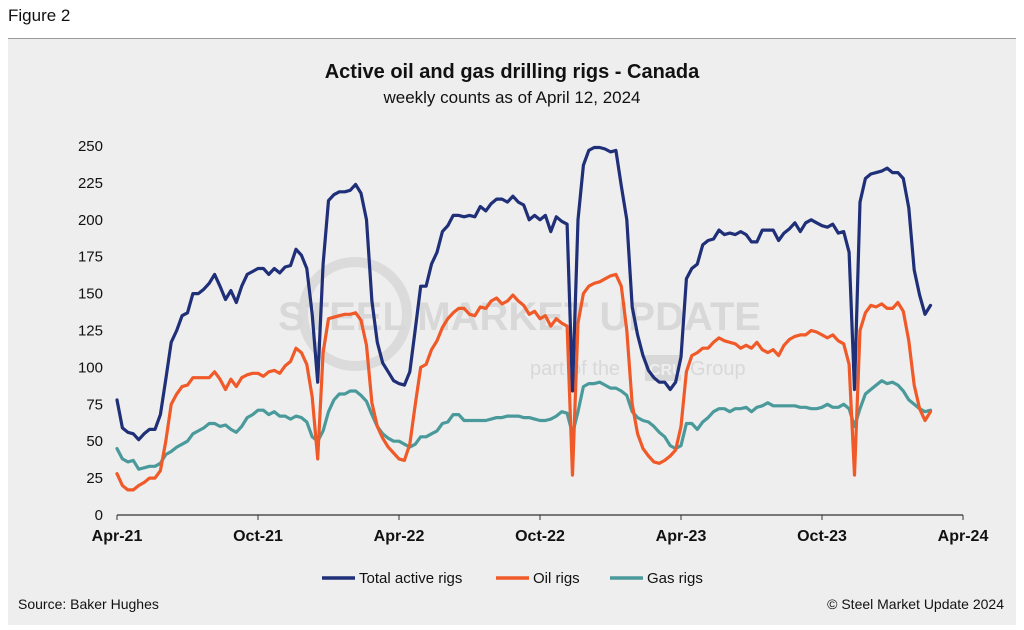 The image size is (1024, 630). What do you see at coordinates (90, 146) in the screenshot?
I see `y-tick-label: 250` at bounding box center [90, 146].